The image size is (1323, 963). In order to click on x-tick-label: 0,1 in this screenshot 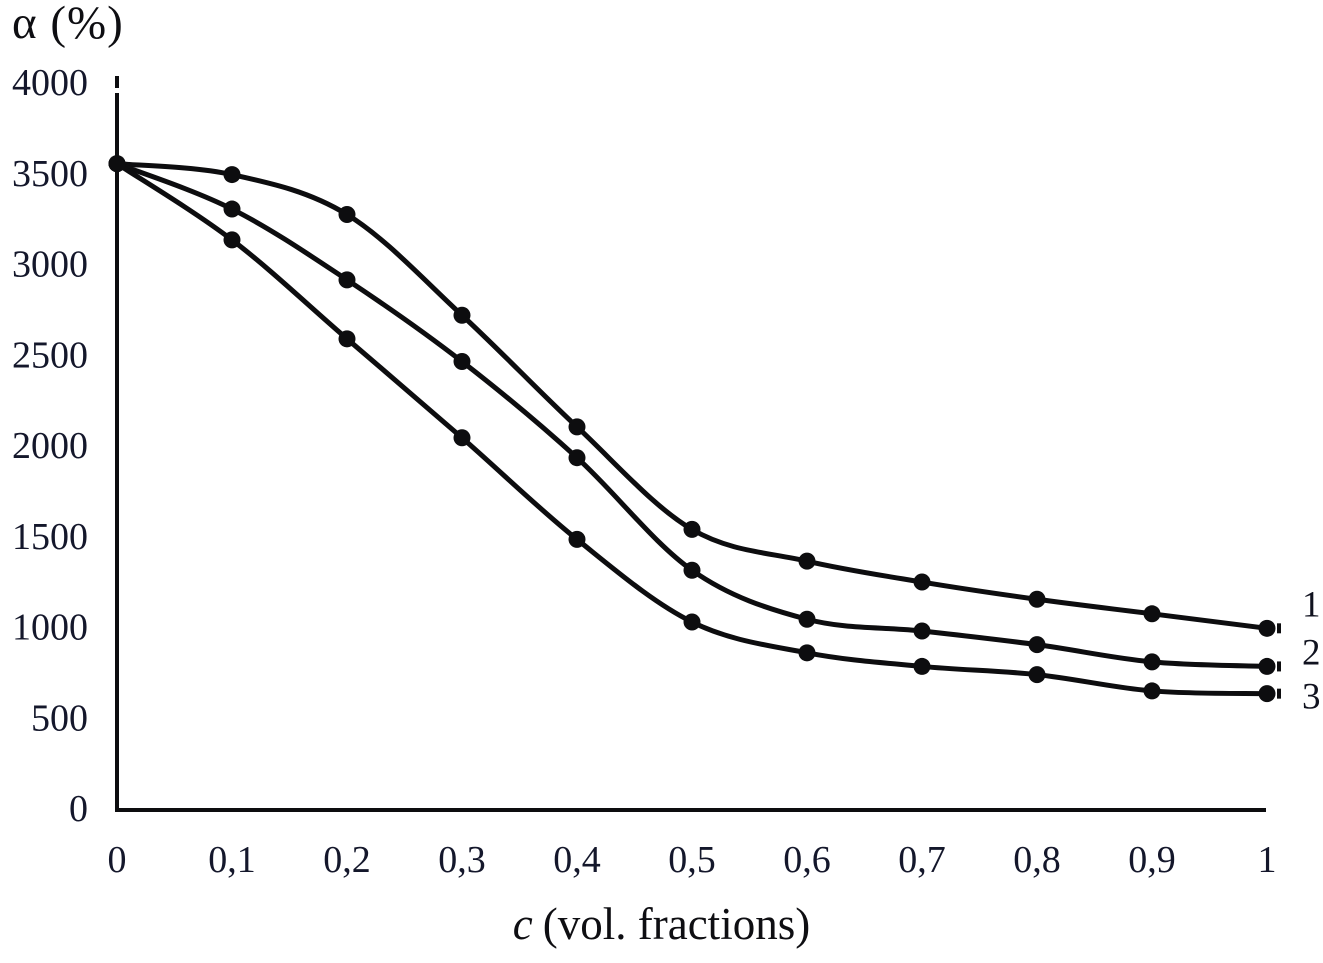, I will do `click(232, 860)`.